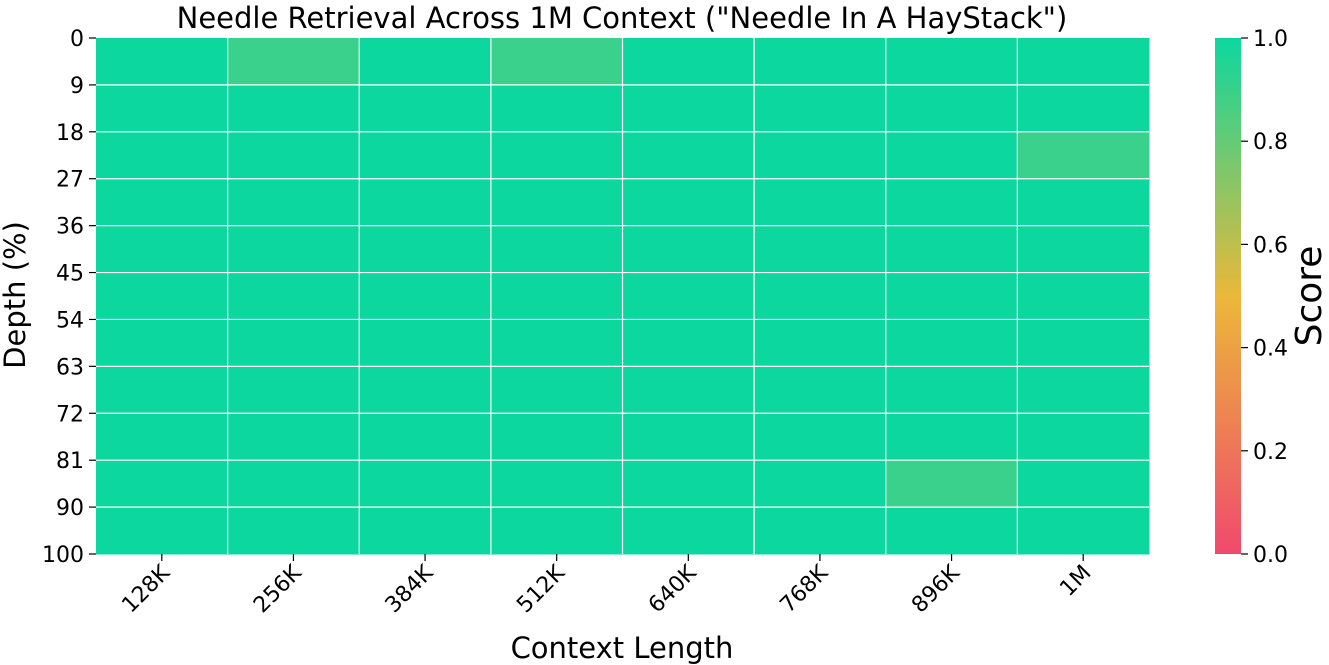 This screenshot has height=665, width=1329. Describe the element at coordinates (805, 589) in the screenshot. I see `x-tick-label: 768K` at that location.